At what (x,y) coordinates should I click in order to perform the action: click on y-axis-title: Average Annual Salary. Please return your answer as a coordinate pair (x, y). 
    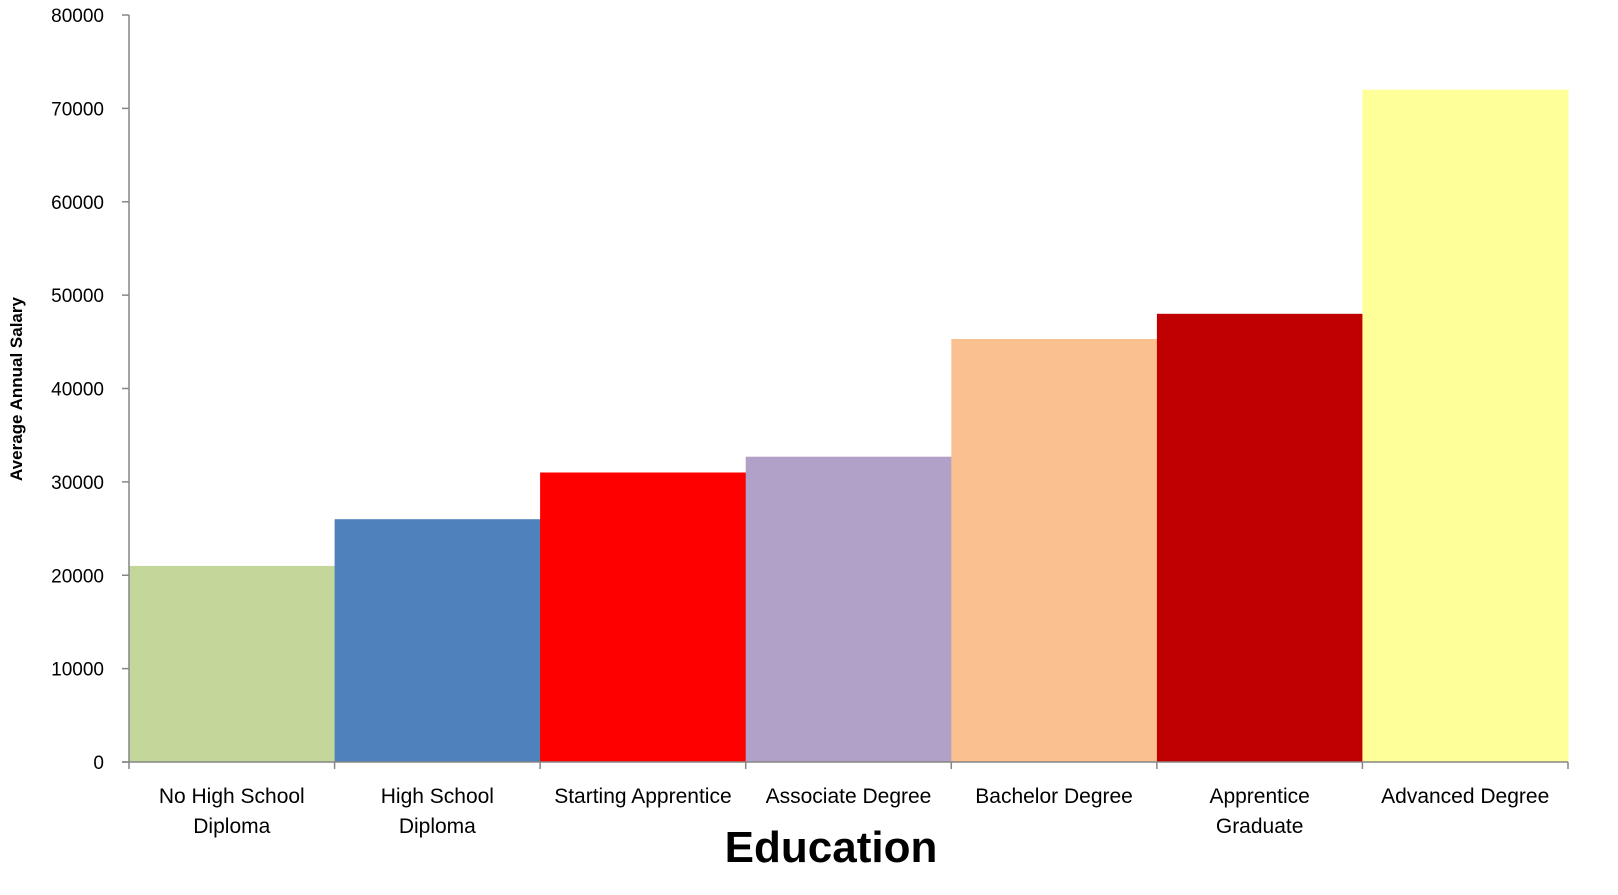
    Looking at the image, I should click on (16, 388).